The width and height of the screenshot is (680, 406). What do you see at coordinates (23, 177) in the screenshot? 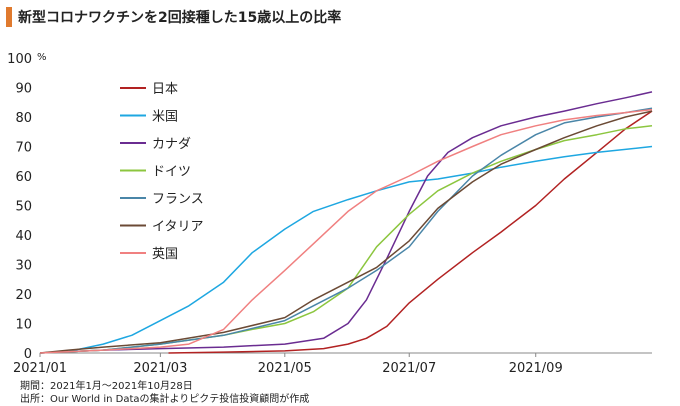
I see `y-tick-label: 60` at bounding box center [23, 177].